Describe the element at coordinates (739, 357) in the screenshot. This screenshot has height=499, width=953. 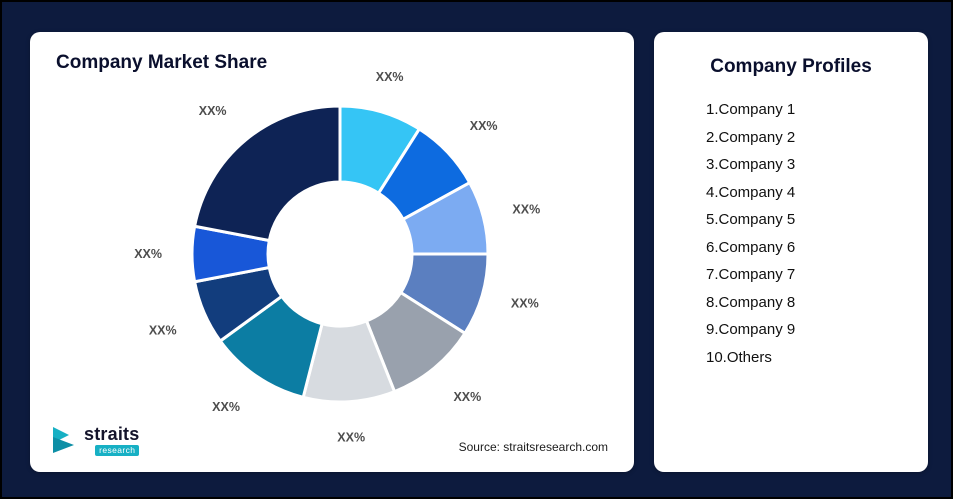
I see `company-list-item: 10.Others` at that location.